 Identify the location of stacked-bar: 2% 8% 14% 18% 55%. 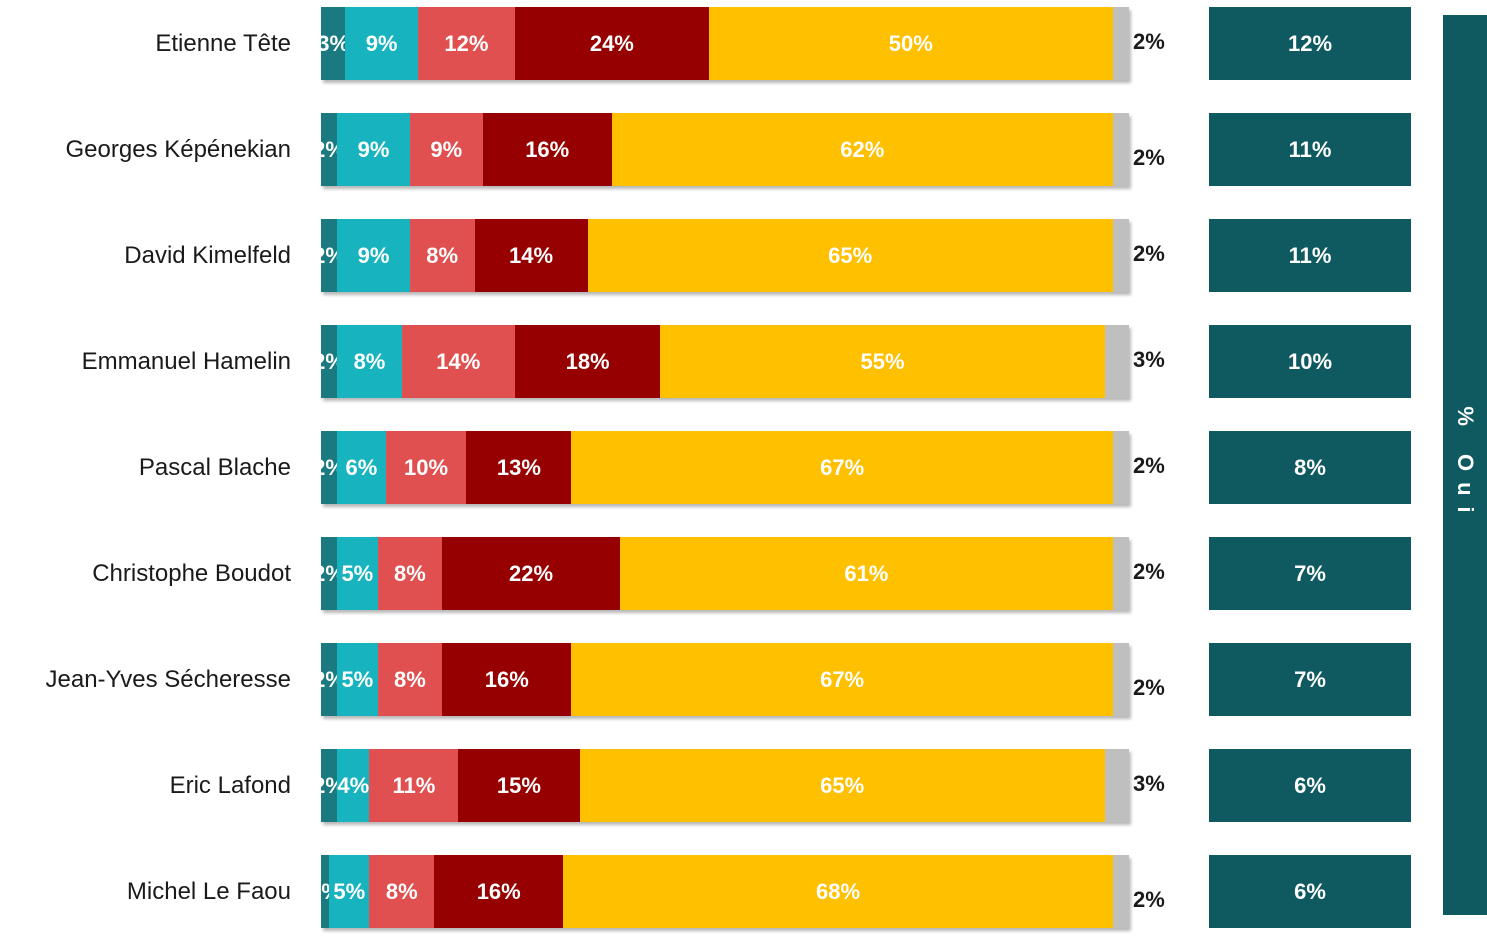
(721, 361).